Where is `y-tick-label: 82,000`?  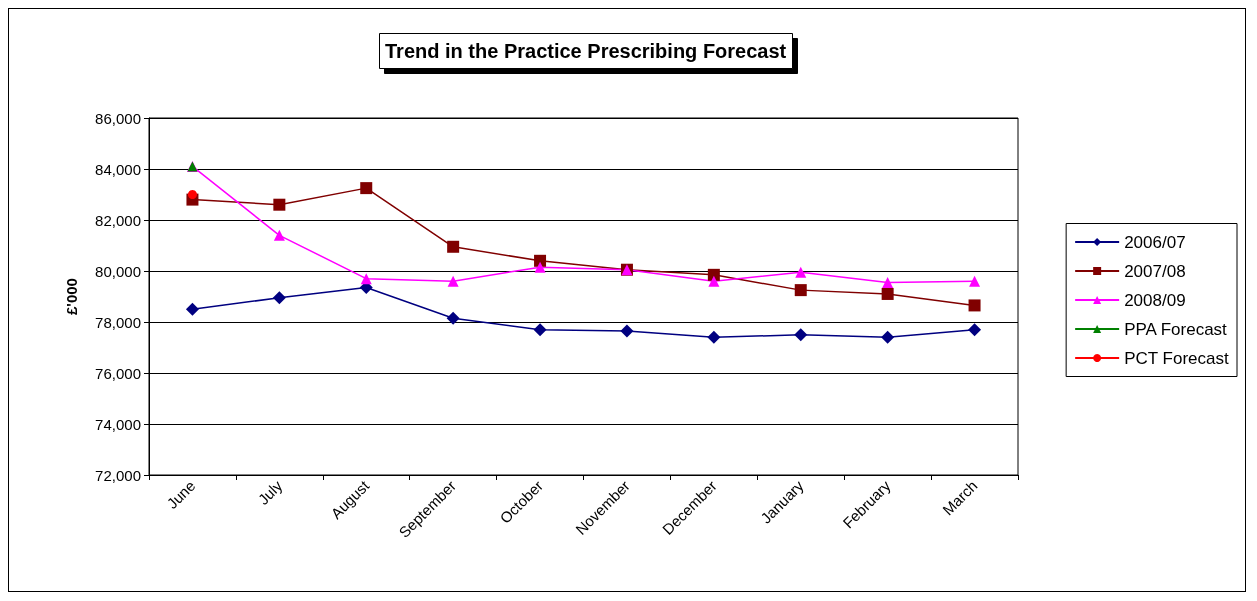
y-tick-label: 82,000 is located at coordinates (118, 220).